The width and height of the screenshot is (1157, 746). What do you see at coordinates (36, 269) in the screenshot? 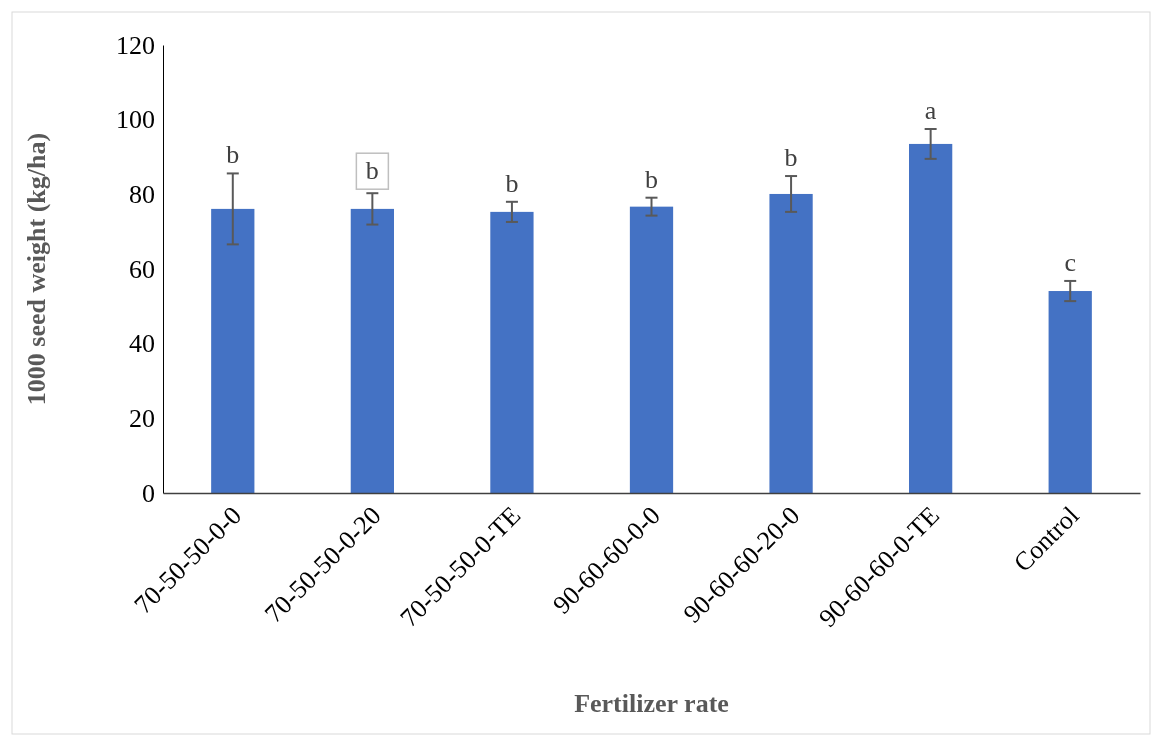
I see `y-axis-title: 1000 seed weight (kg/ha)` at bounding box center [36, 269].